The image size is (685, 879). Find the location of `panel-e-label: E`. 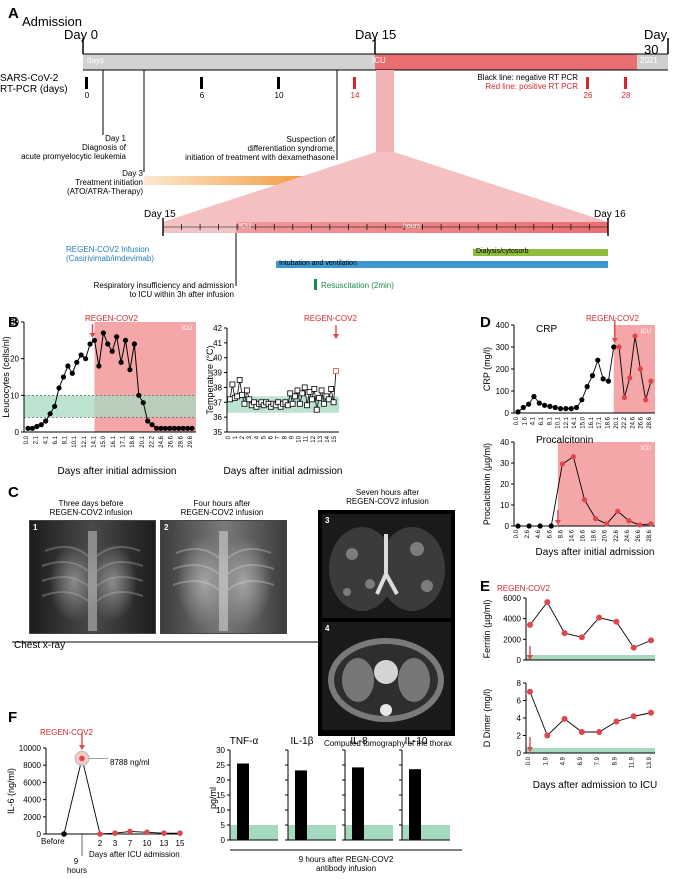

panel-e-label: E is located at coordinates (485, 586).